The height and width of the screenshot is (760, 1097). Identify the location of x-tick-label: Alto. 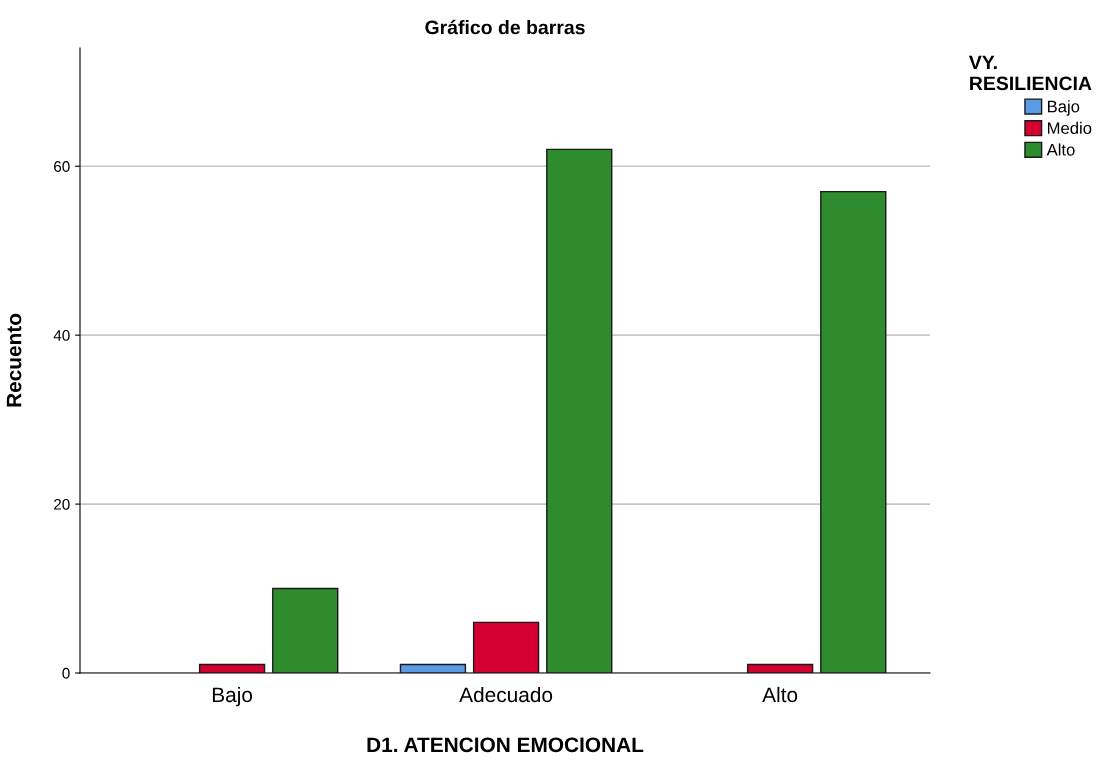
(780, 694).